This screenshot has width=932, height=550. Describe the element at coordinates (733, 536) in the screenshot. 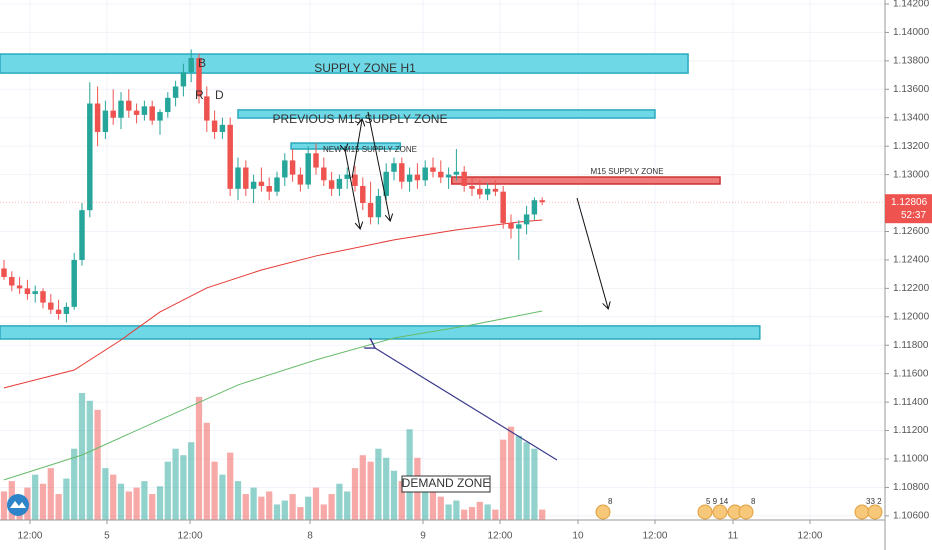

I see `x-tick-label: 11` at that location.